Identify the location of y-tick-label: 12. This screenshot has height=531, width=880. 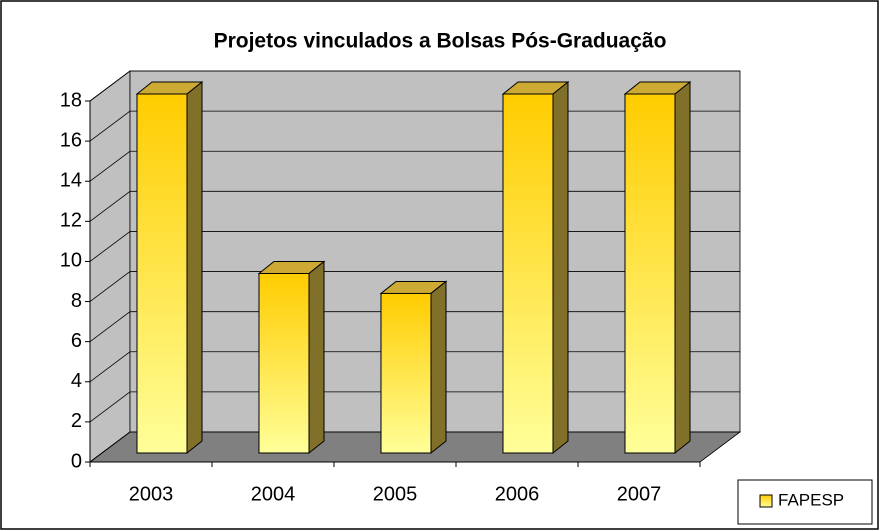
(71, 221).